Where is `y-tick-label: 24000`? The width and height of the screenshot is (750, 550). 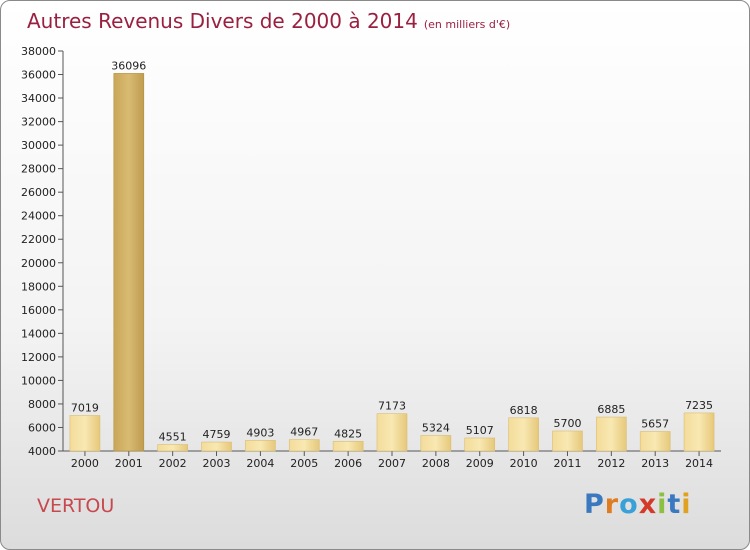 y-tick-label: 24000 is located at coordinates (38, 216).